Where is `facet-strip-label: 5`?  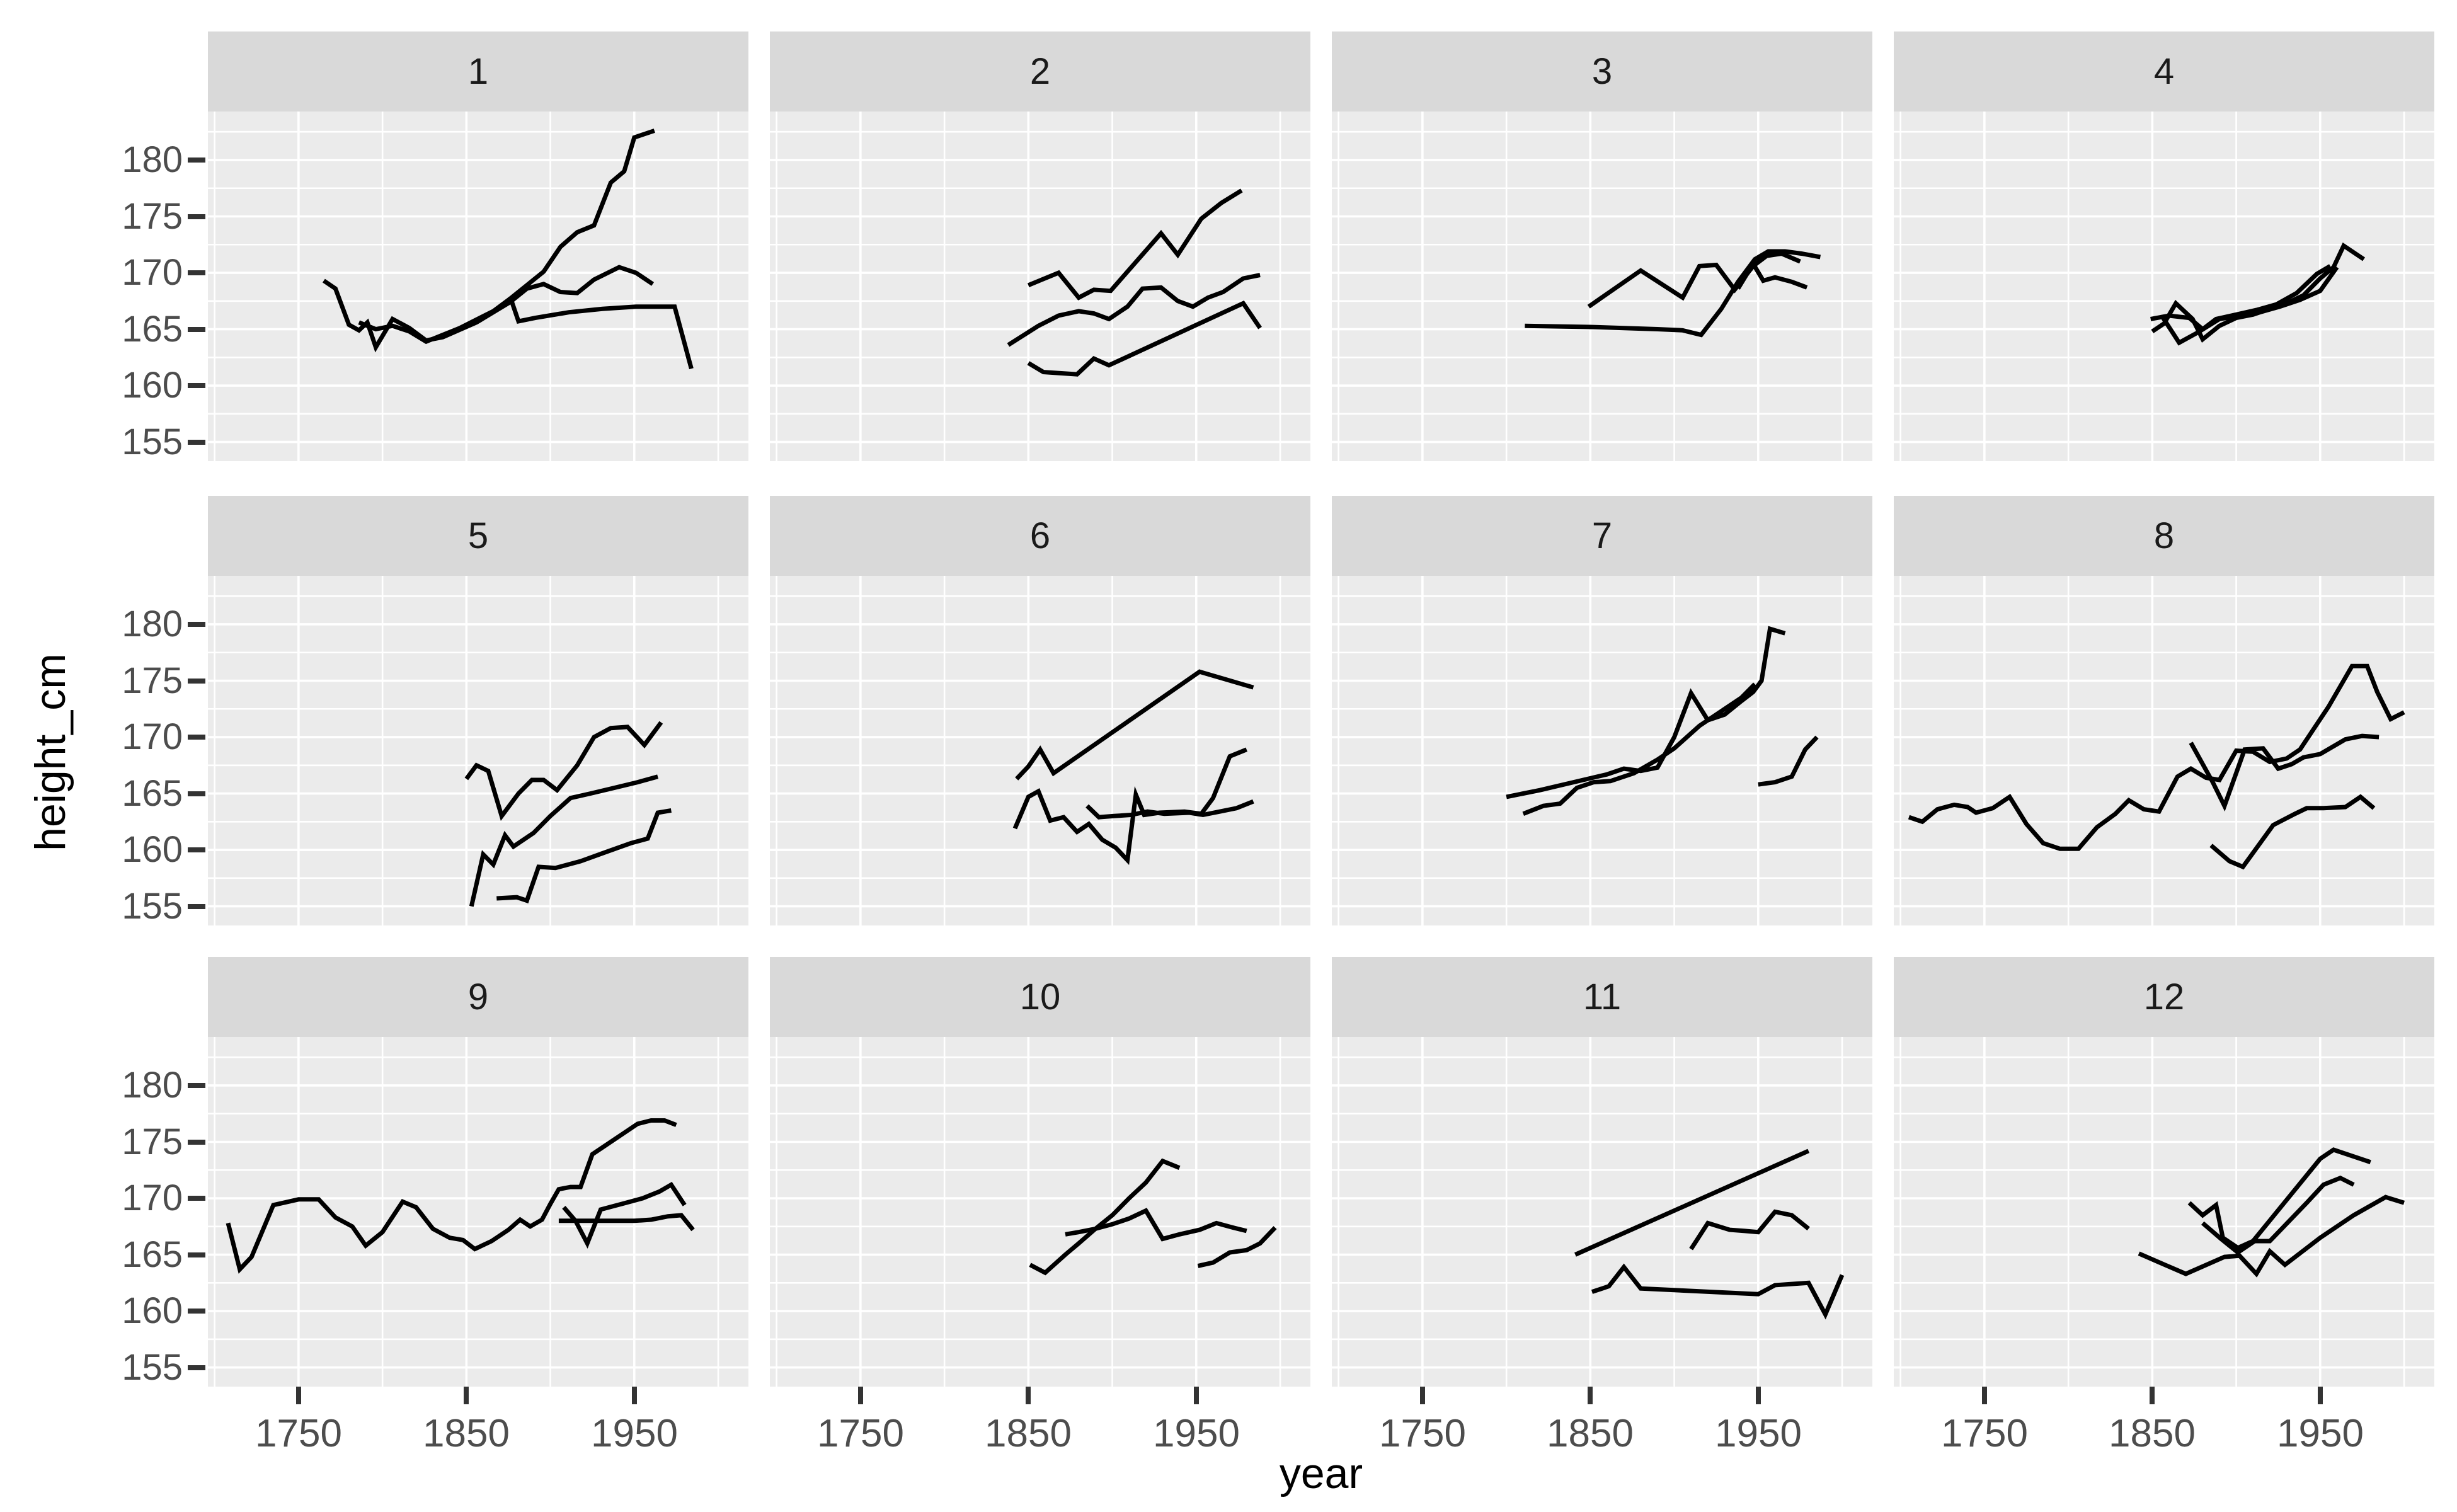 facet-strip-label: 5 is located at coordinates (478, 535).